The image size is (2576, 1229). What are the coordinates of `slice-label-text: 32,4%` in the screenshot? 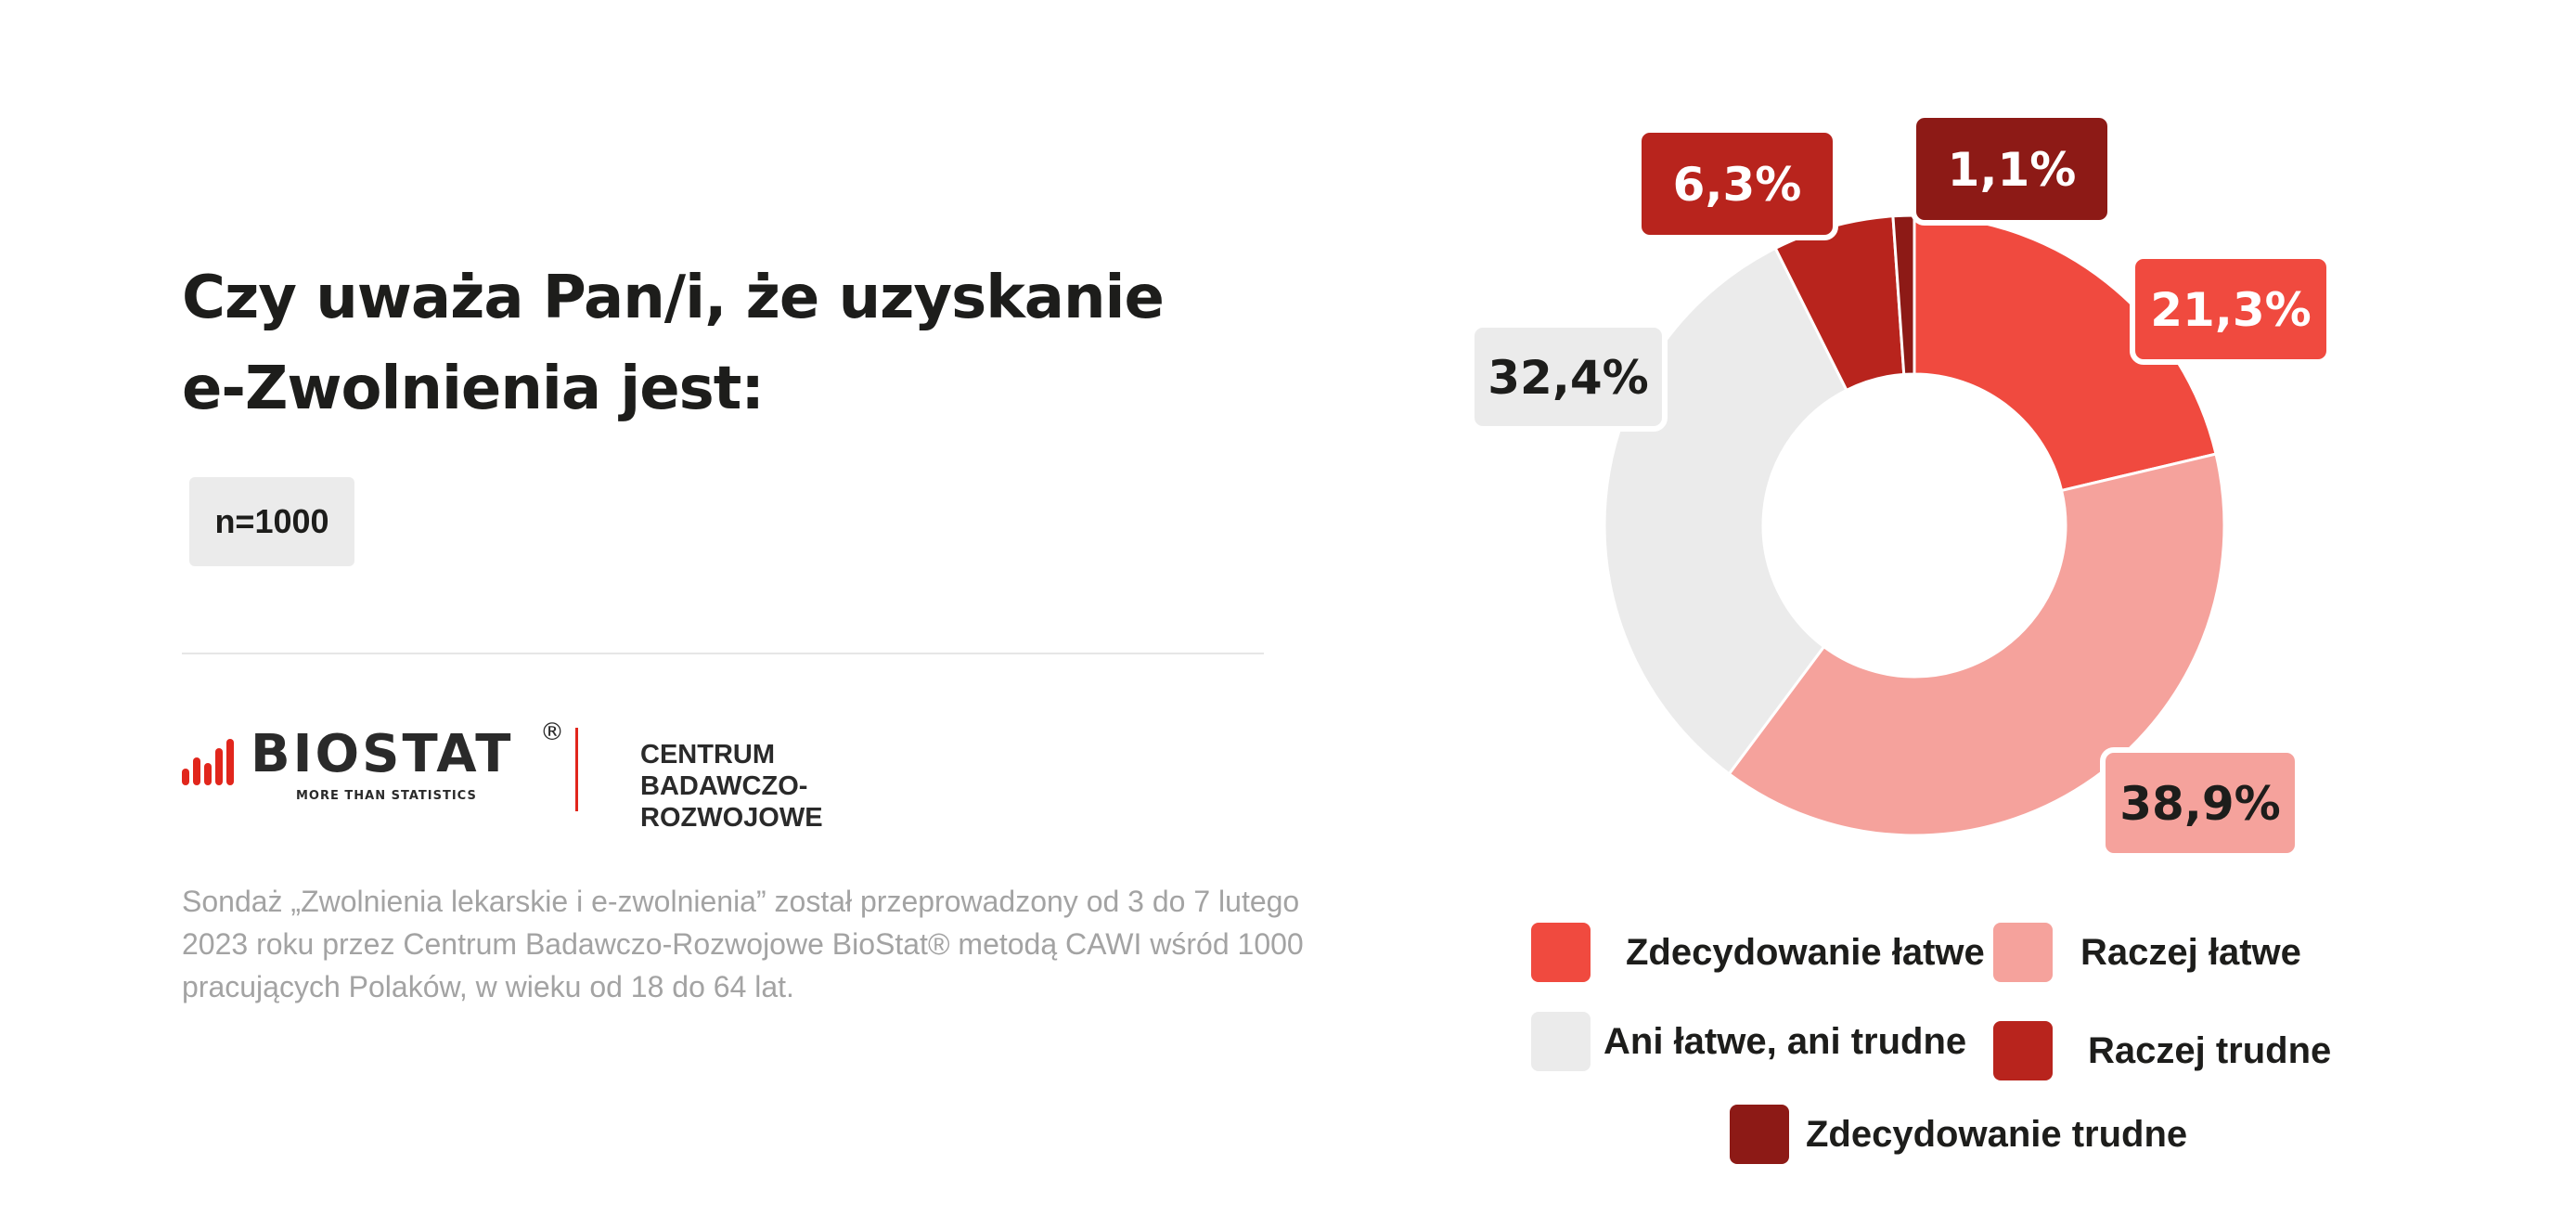 It's located at (1568, 378).